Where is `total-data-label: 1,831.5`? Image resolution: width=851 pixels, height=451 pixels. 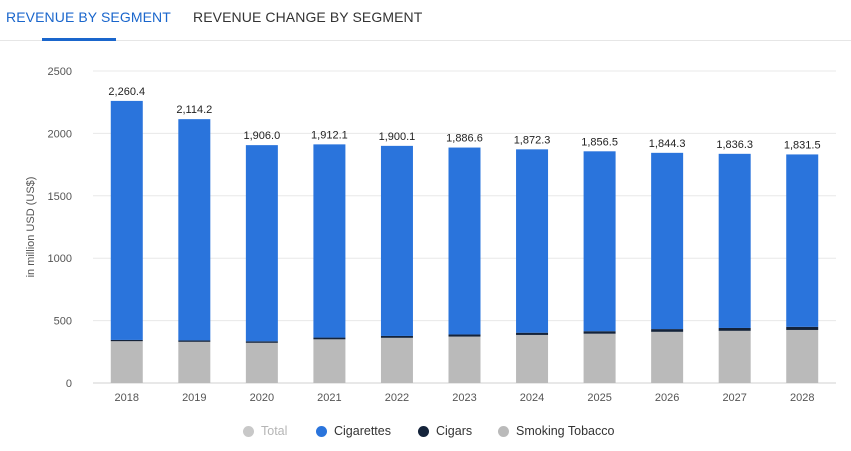
total-data-label: 1,831.5 is located at coordinates (802, 145).